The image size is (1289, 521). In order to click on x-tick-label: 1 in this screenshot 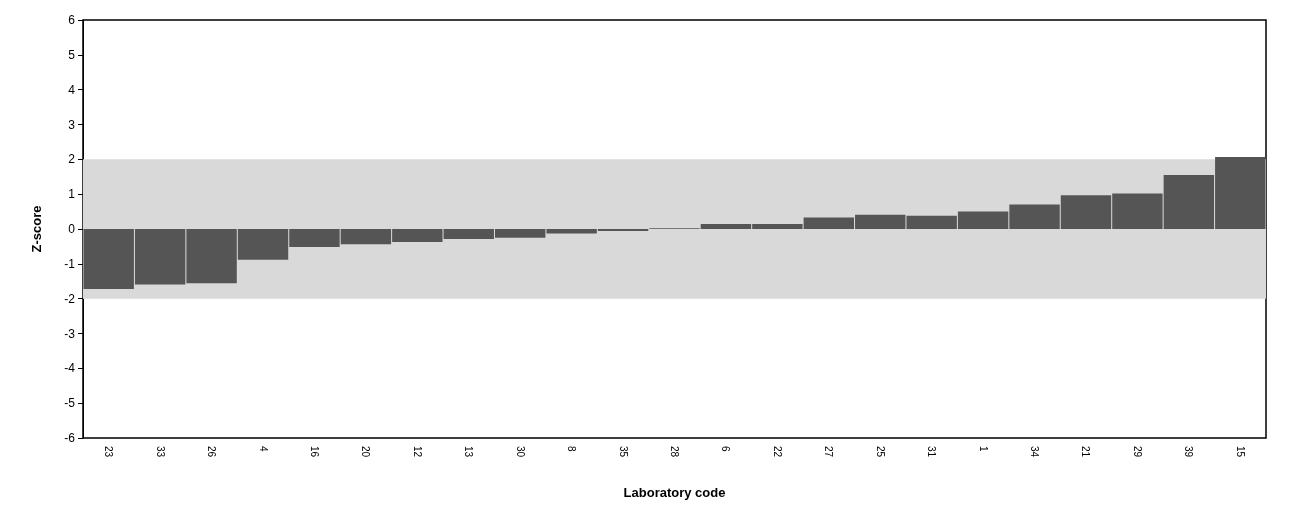, I will do `click(983, 449)`.